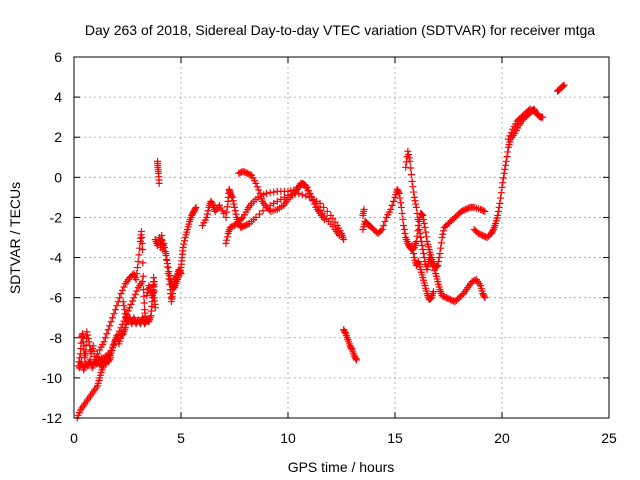 This screenshot has height=480, width=640. I want to click on x-axis-label: GPS time / hours, so click(341, 467).